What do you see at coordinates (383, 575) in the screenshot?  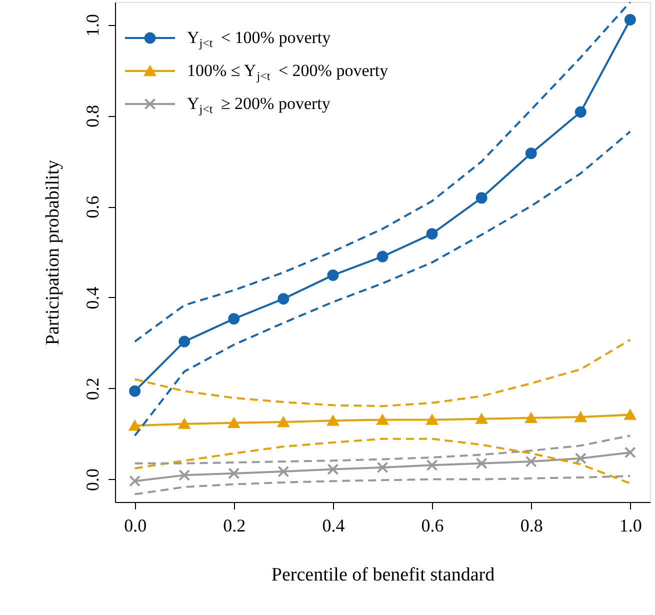 I see `x-axis-title: Percentile of benefit standard` at bounding box center [383, 575].